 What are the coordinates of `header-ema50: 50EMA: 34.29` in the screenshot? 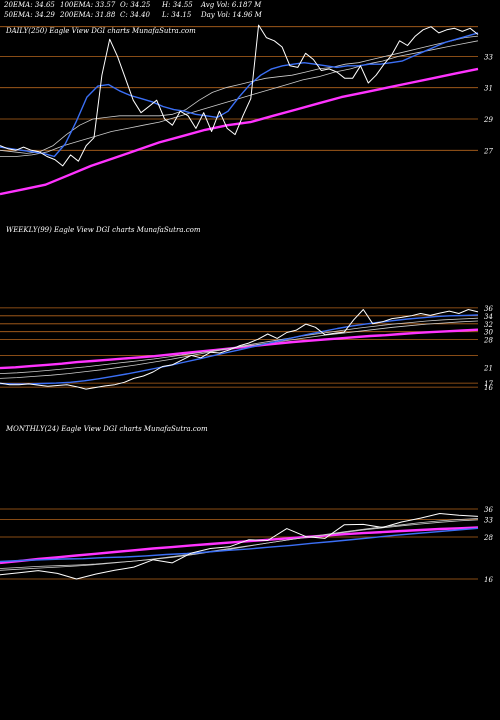 It's located at (29, 15).